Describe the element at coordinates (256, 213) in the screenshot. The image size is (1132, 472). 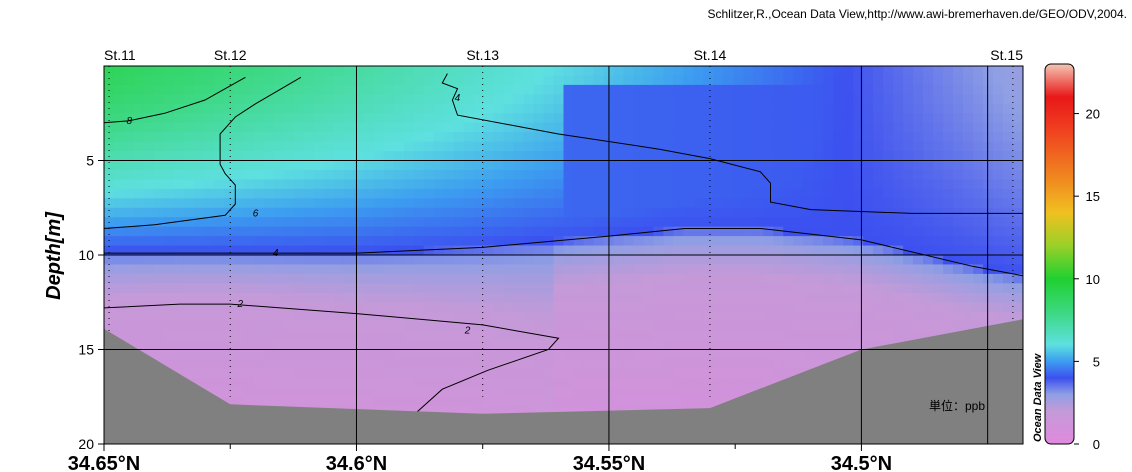
I see `contour-label: 6` at that location.